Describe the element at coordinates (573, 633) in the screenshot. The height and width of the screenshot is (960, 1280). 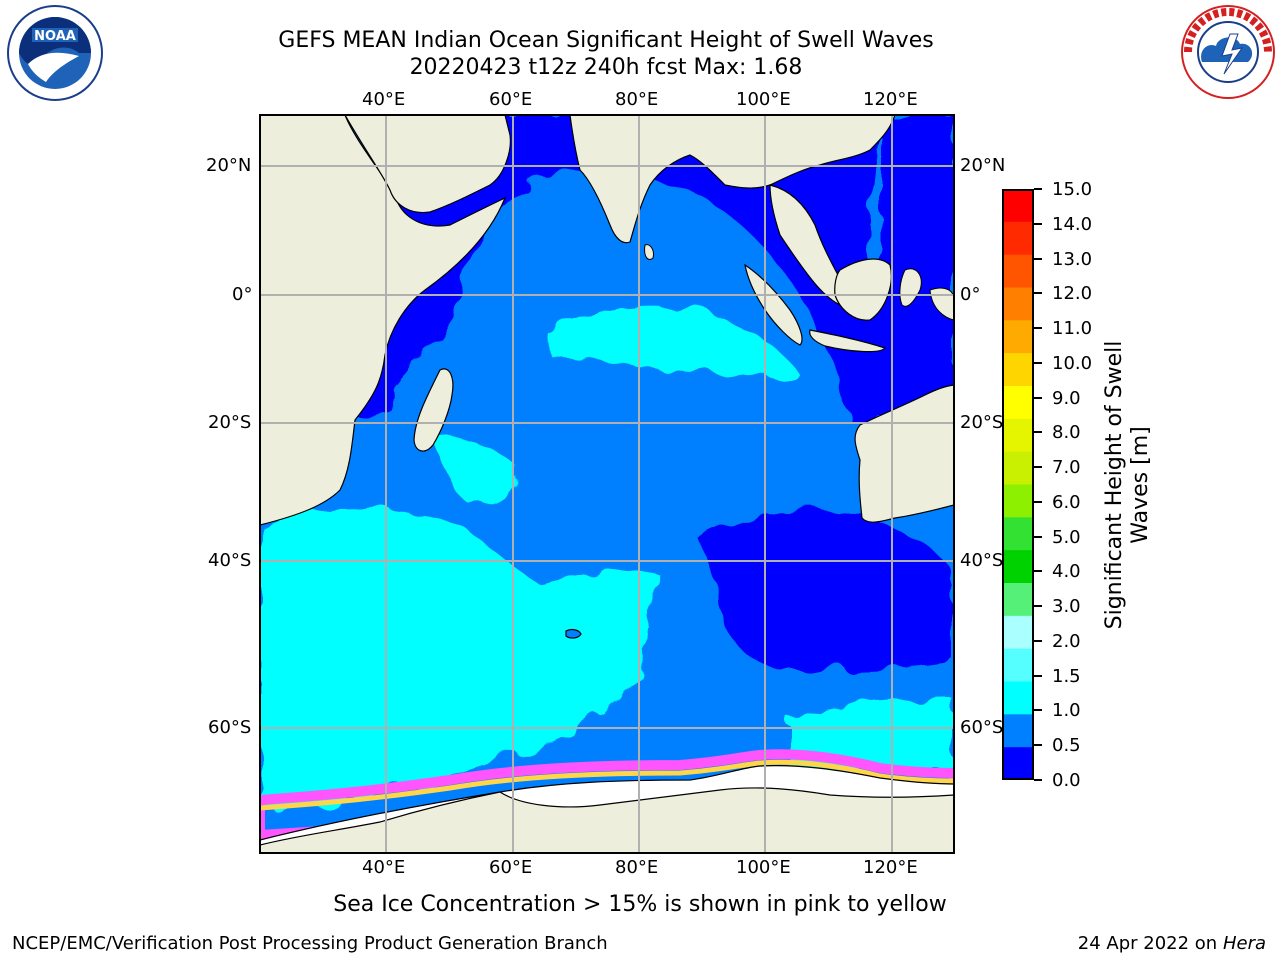
I see `kerguelen-islands` at that location.